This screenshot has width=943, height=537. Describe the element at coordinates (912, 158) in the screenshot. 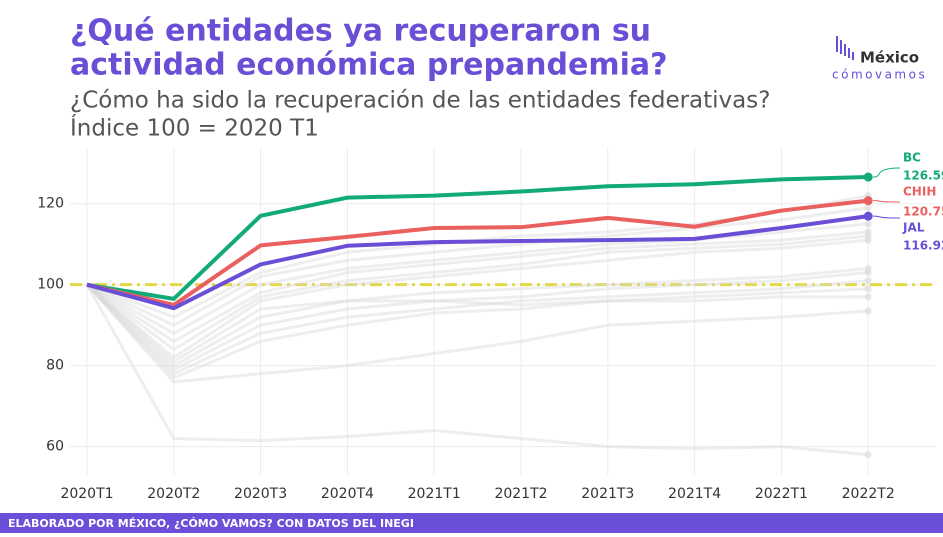

I see `series-label: BC` at that location.